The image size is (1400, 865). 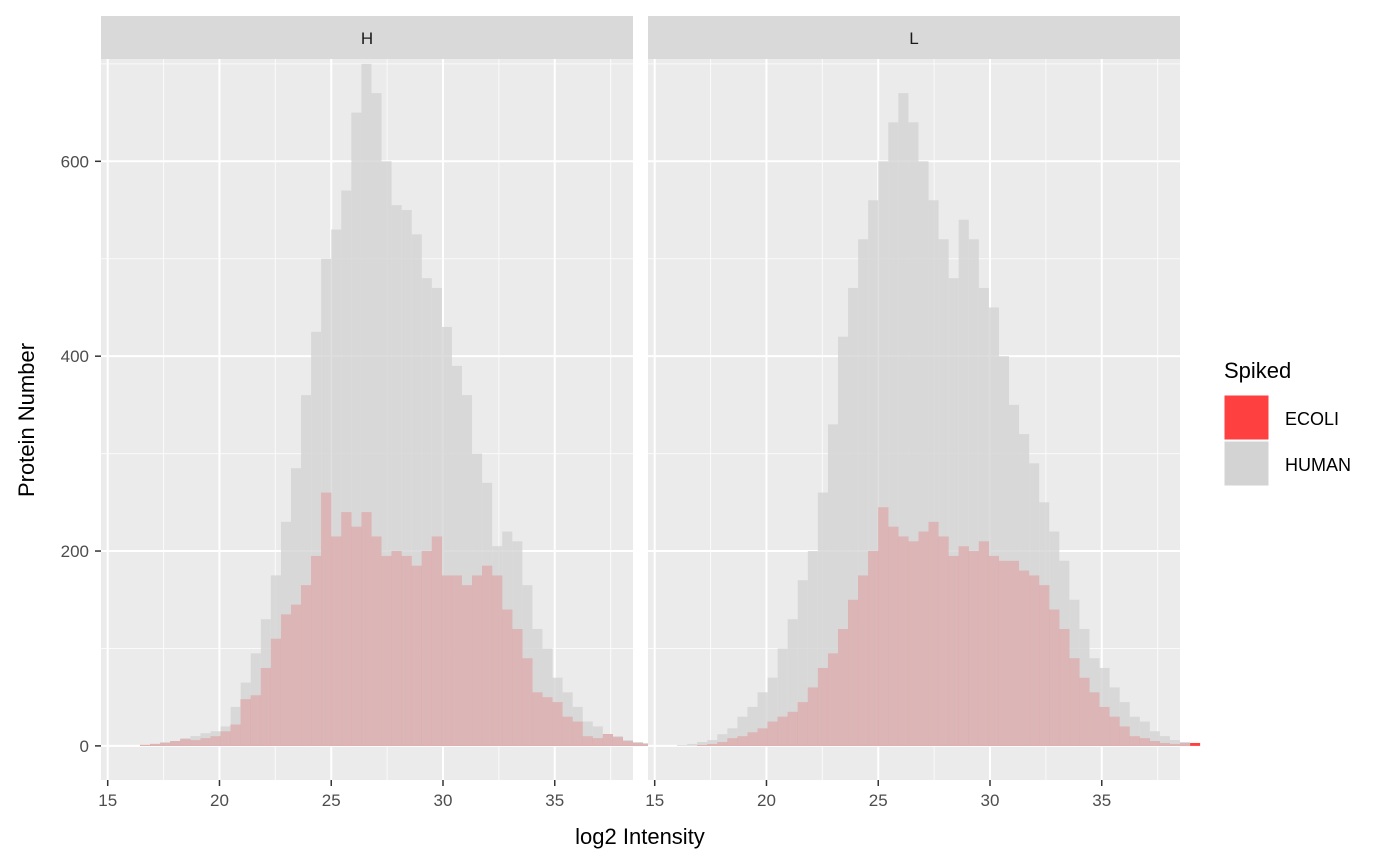 I want to click on y-tick-label: 600, so click(x=75, y=161).